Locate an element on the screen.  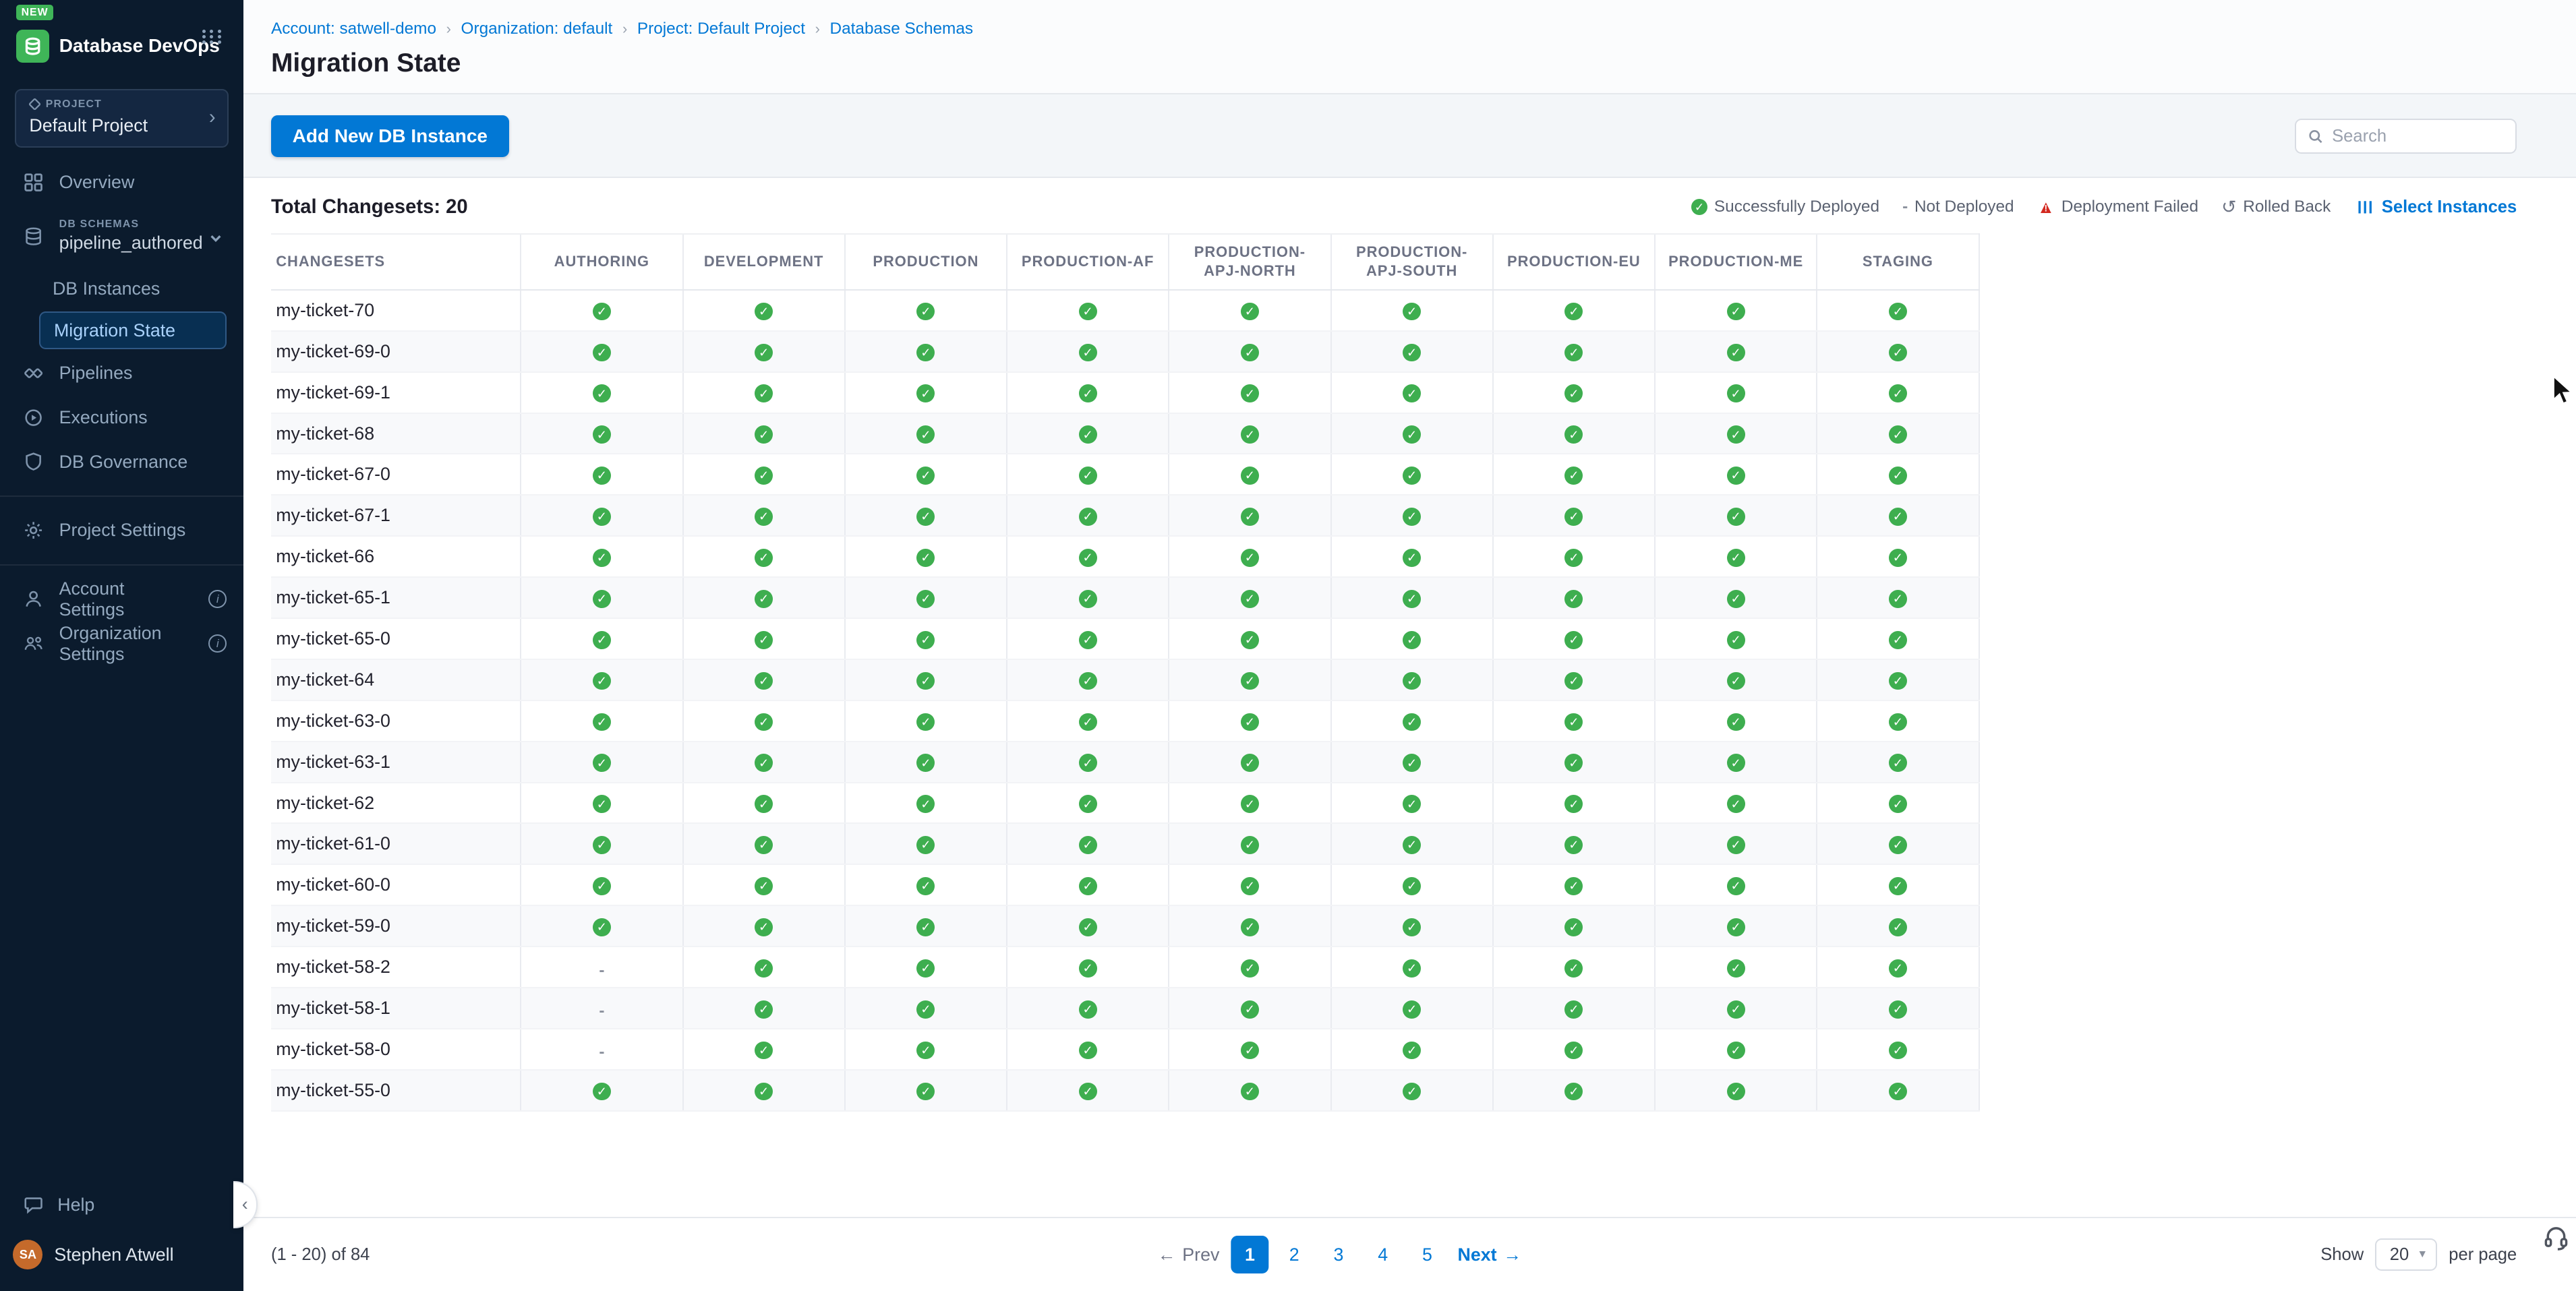
column-header: PRODUCTION-APJ-SOUTH is located at coordinates (1411, 262).